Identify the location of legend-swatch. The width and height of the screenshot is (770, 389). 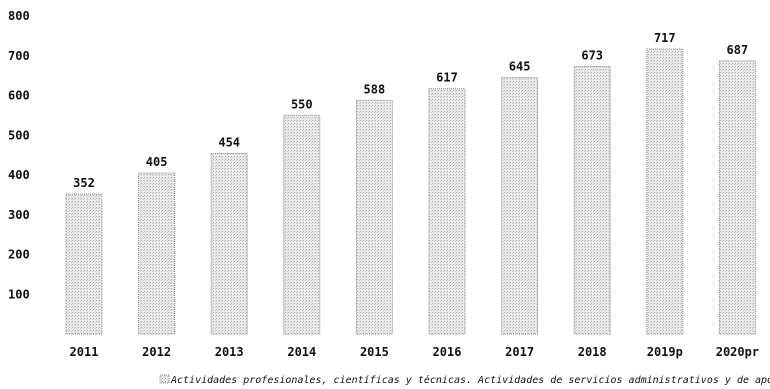
(164, 379).